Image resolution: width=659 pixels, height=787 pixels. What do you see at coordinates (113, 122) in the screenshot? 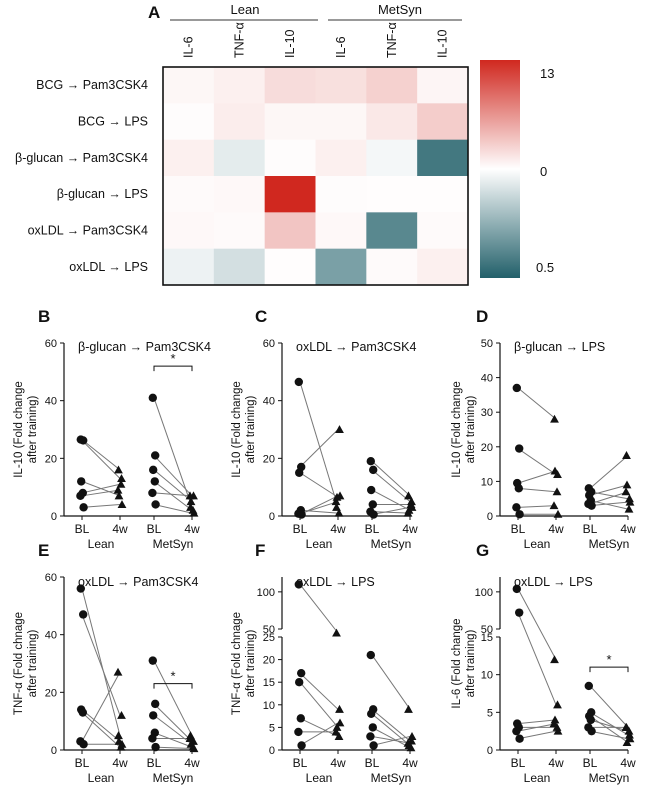
I see `row-label: BCG → LPS` at bounding box center [113, 122].